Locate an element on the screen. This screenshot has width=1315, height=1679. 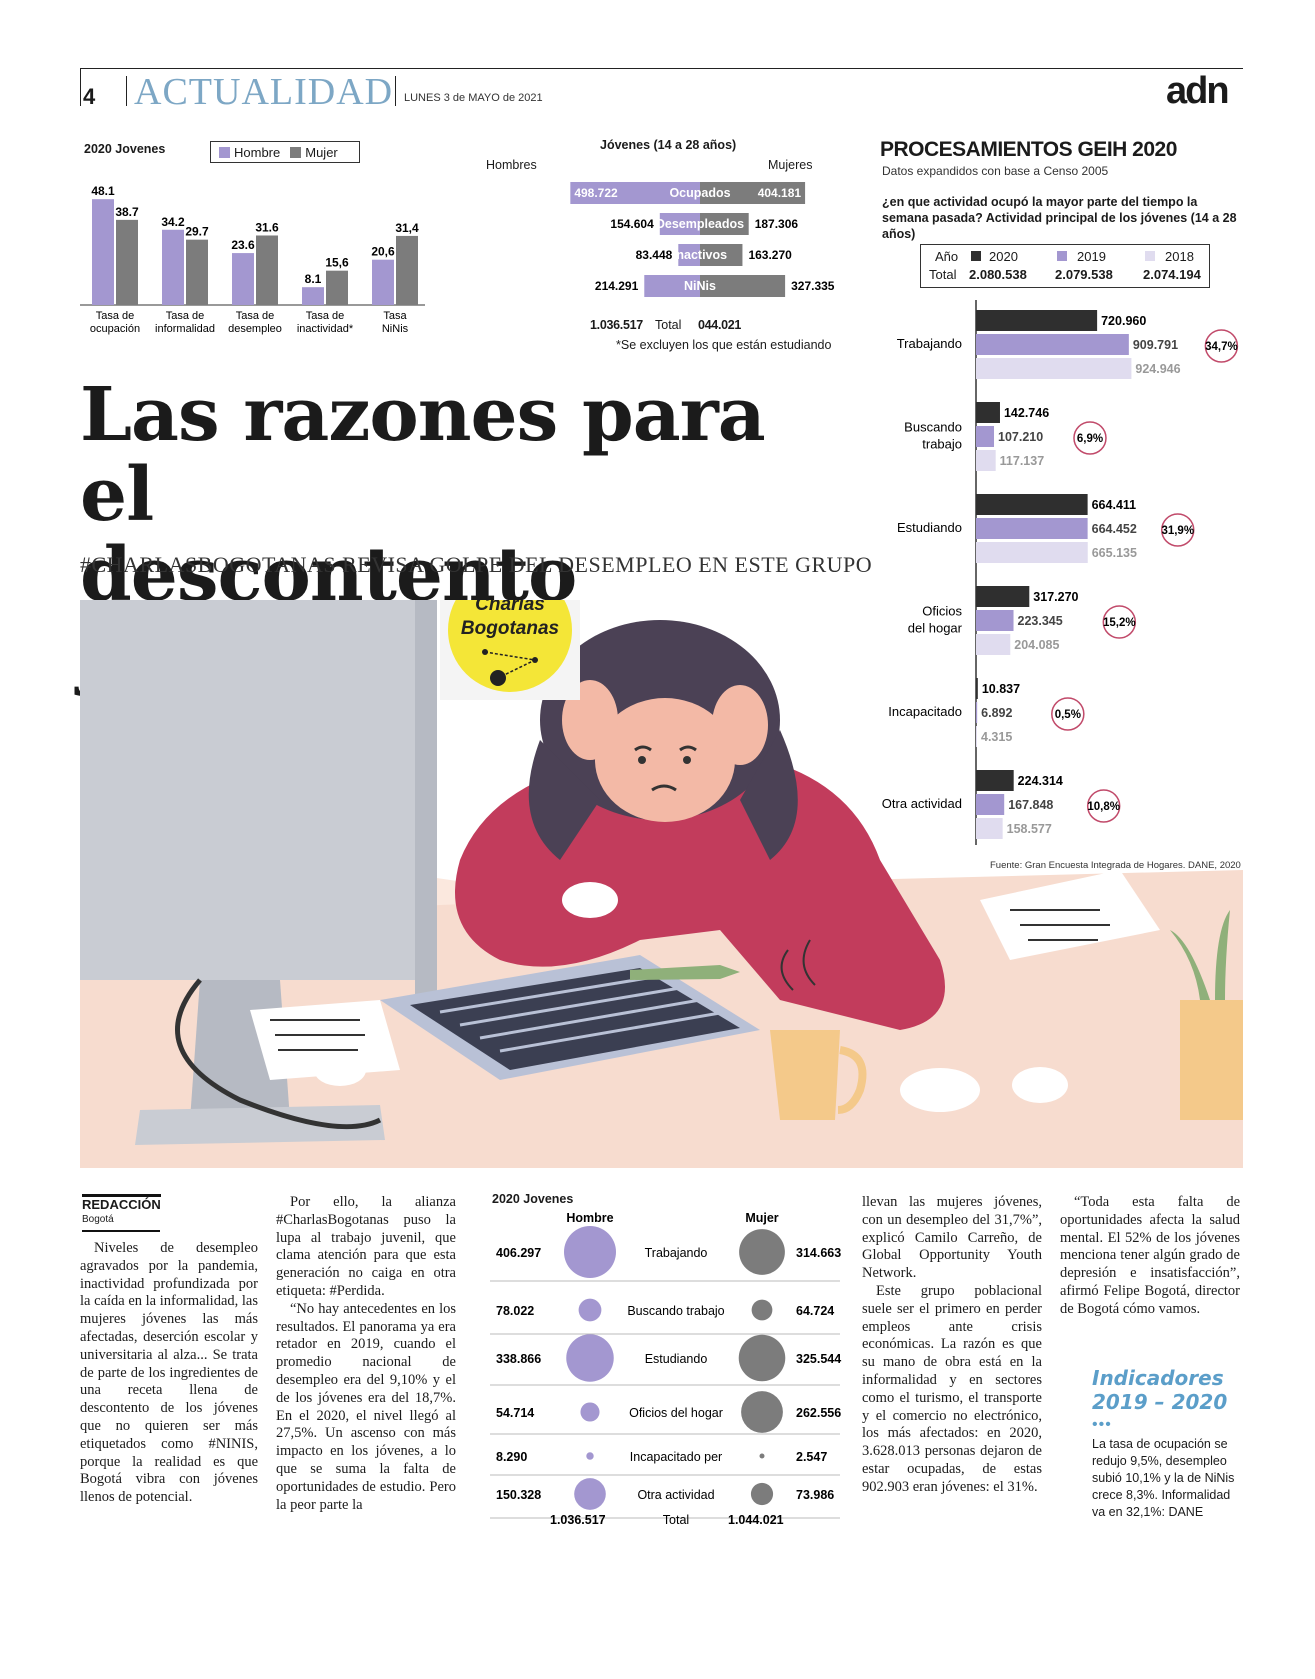
chart3-category-label: Buscando is located at coordinates (933, 427).